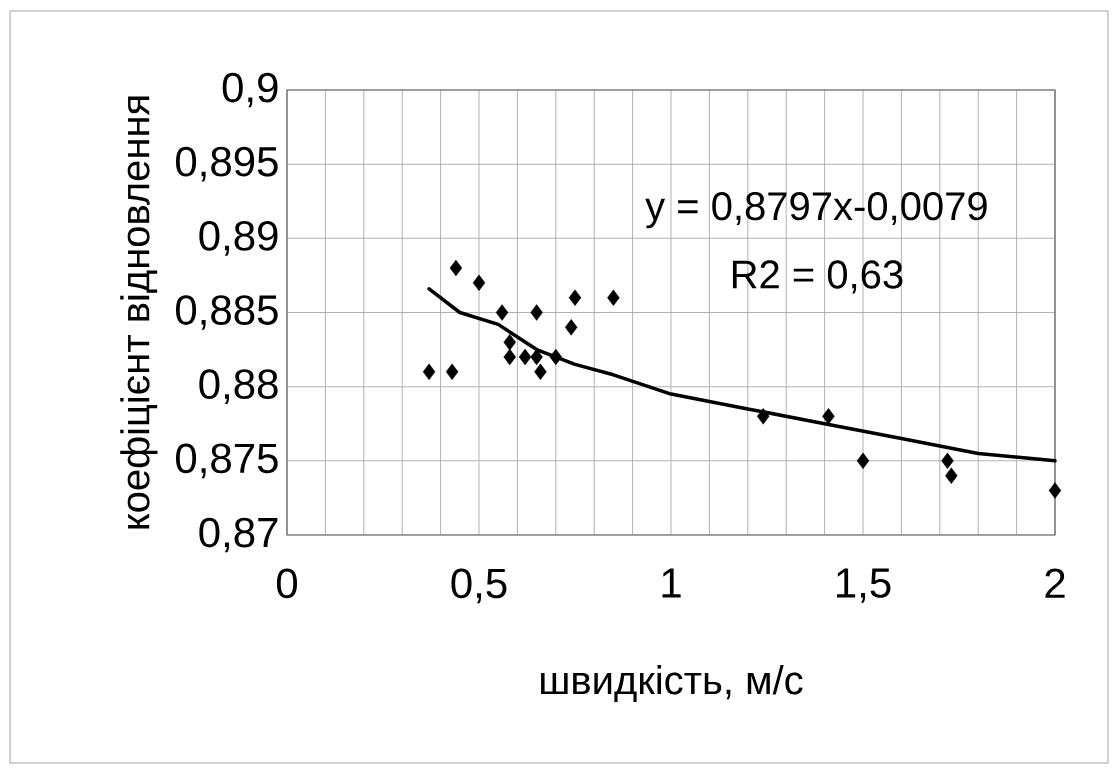 The height and width of the screenshot is (773, 1118). Describe the element at coordinates (238, 387) in the screenshot. I see `y-tick-label: 0,88` at that location.